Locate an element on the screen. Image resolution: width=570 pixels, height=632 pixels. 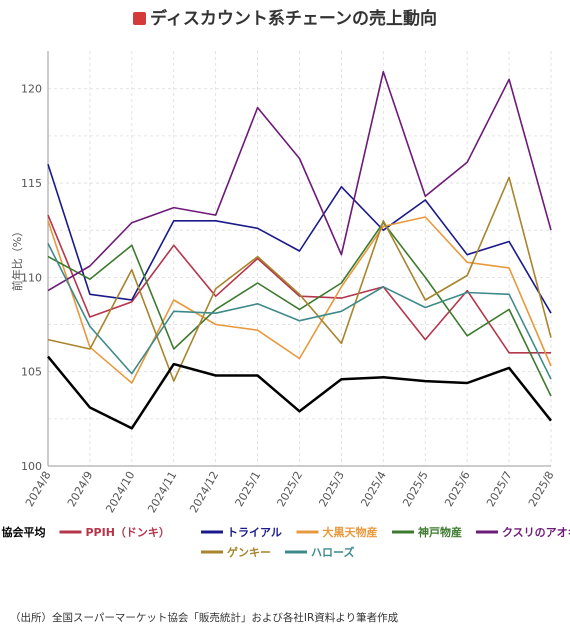
legend-label: PPIH（ドンキ） is located at coordinates (128, 532).